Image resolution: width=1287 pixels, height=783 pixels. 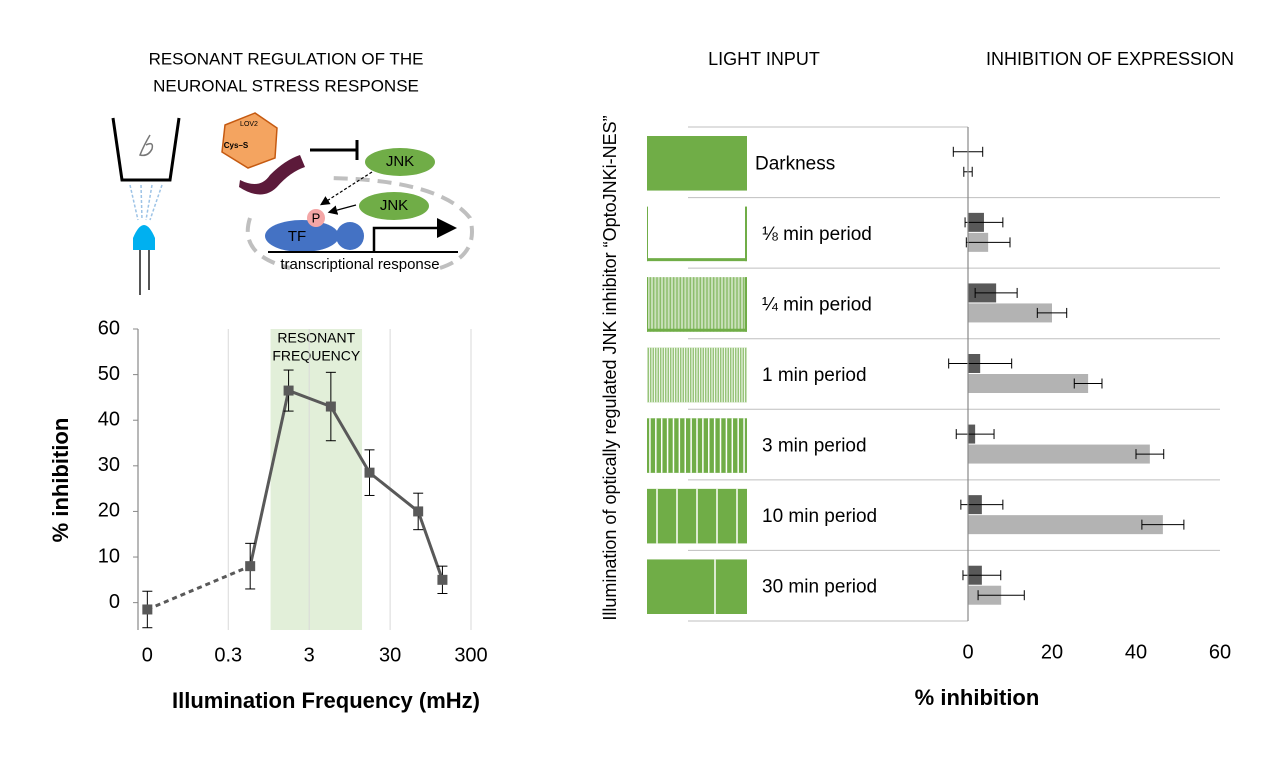 I want to click on y-tick-label: 10, so click(x=109, y=556).